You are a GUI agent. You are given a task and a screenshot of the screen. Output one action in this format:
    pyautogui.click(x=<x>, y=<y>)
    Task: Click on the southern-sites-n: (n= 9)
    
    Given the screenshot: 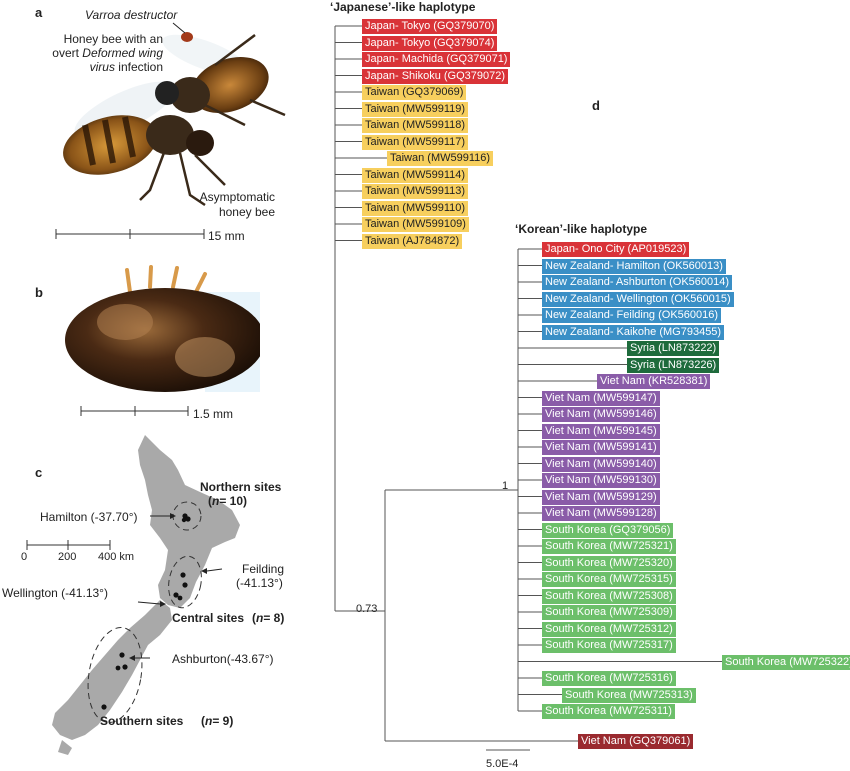 What is the action you would take?
    pyautogui.click(x=217, y=721)
    